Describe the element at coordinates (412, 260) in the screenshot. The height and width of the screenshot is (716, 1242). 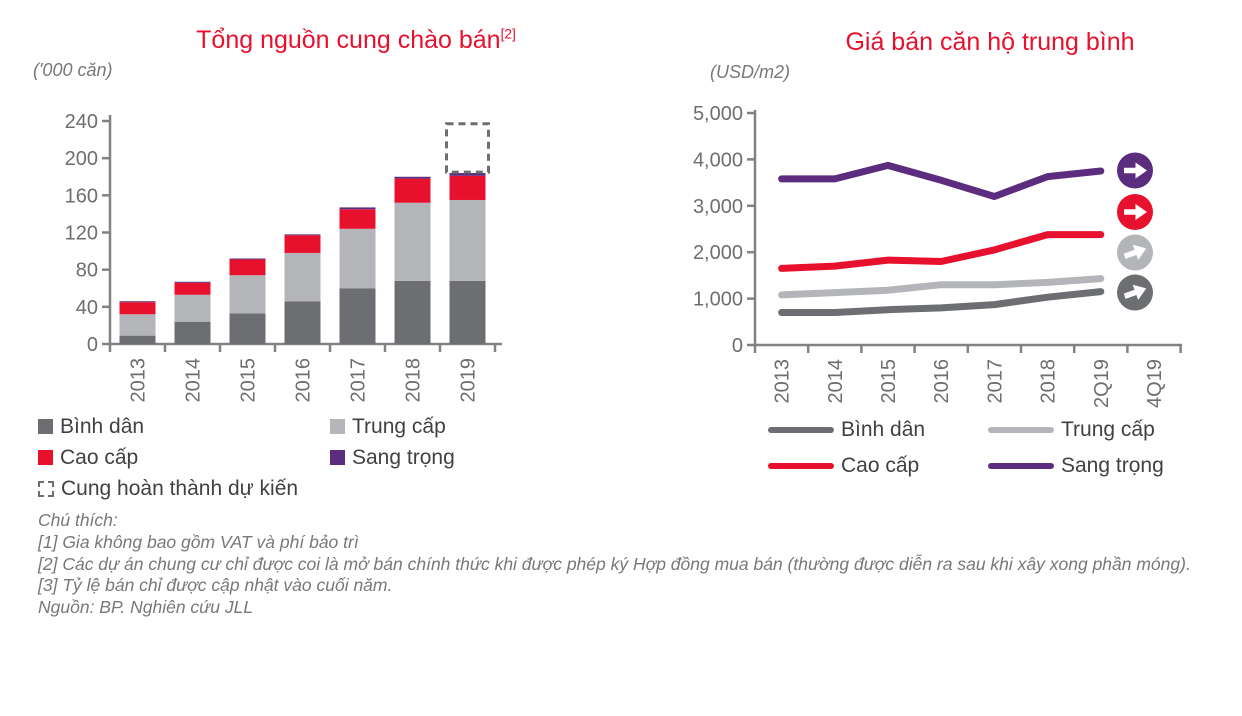
I see `bar-2018` at that location.